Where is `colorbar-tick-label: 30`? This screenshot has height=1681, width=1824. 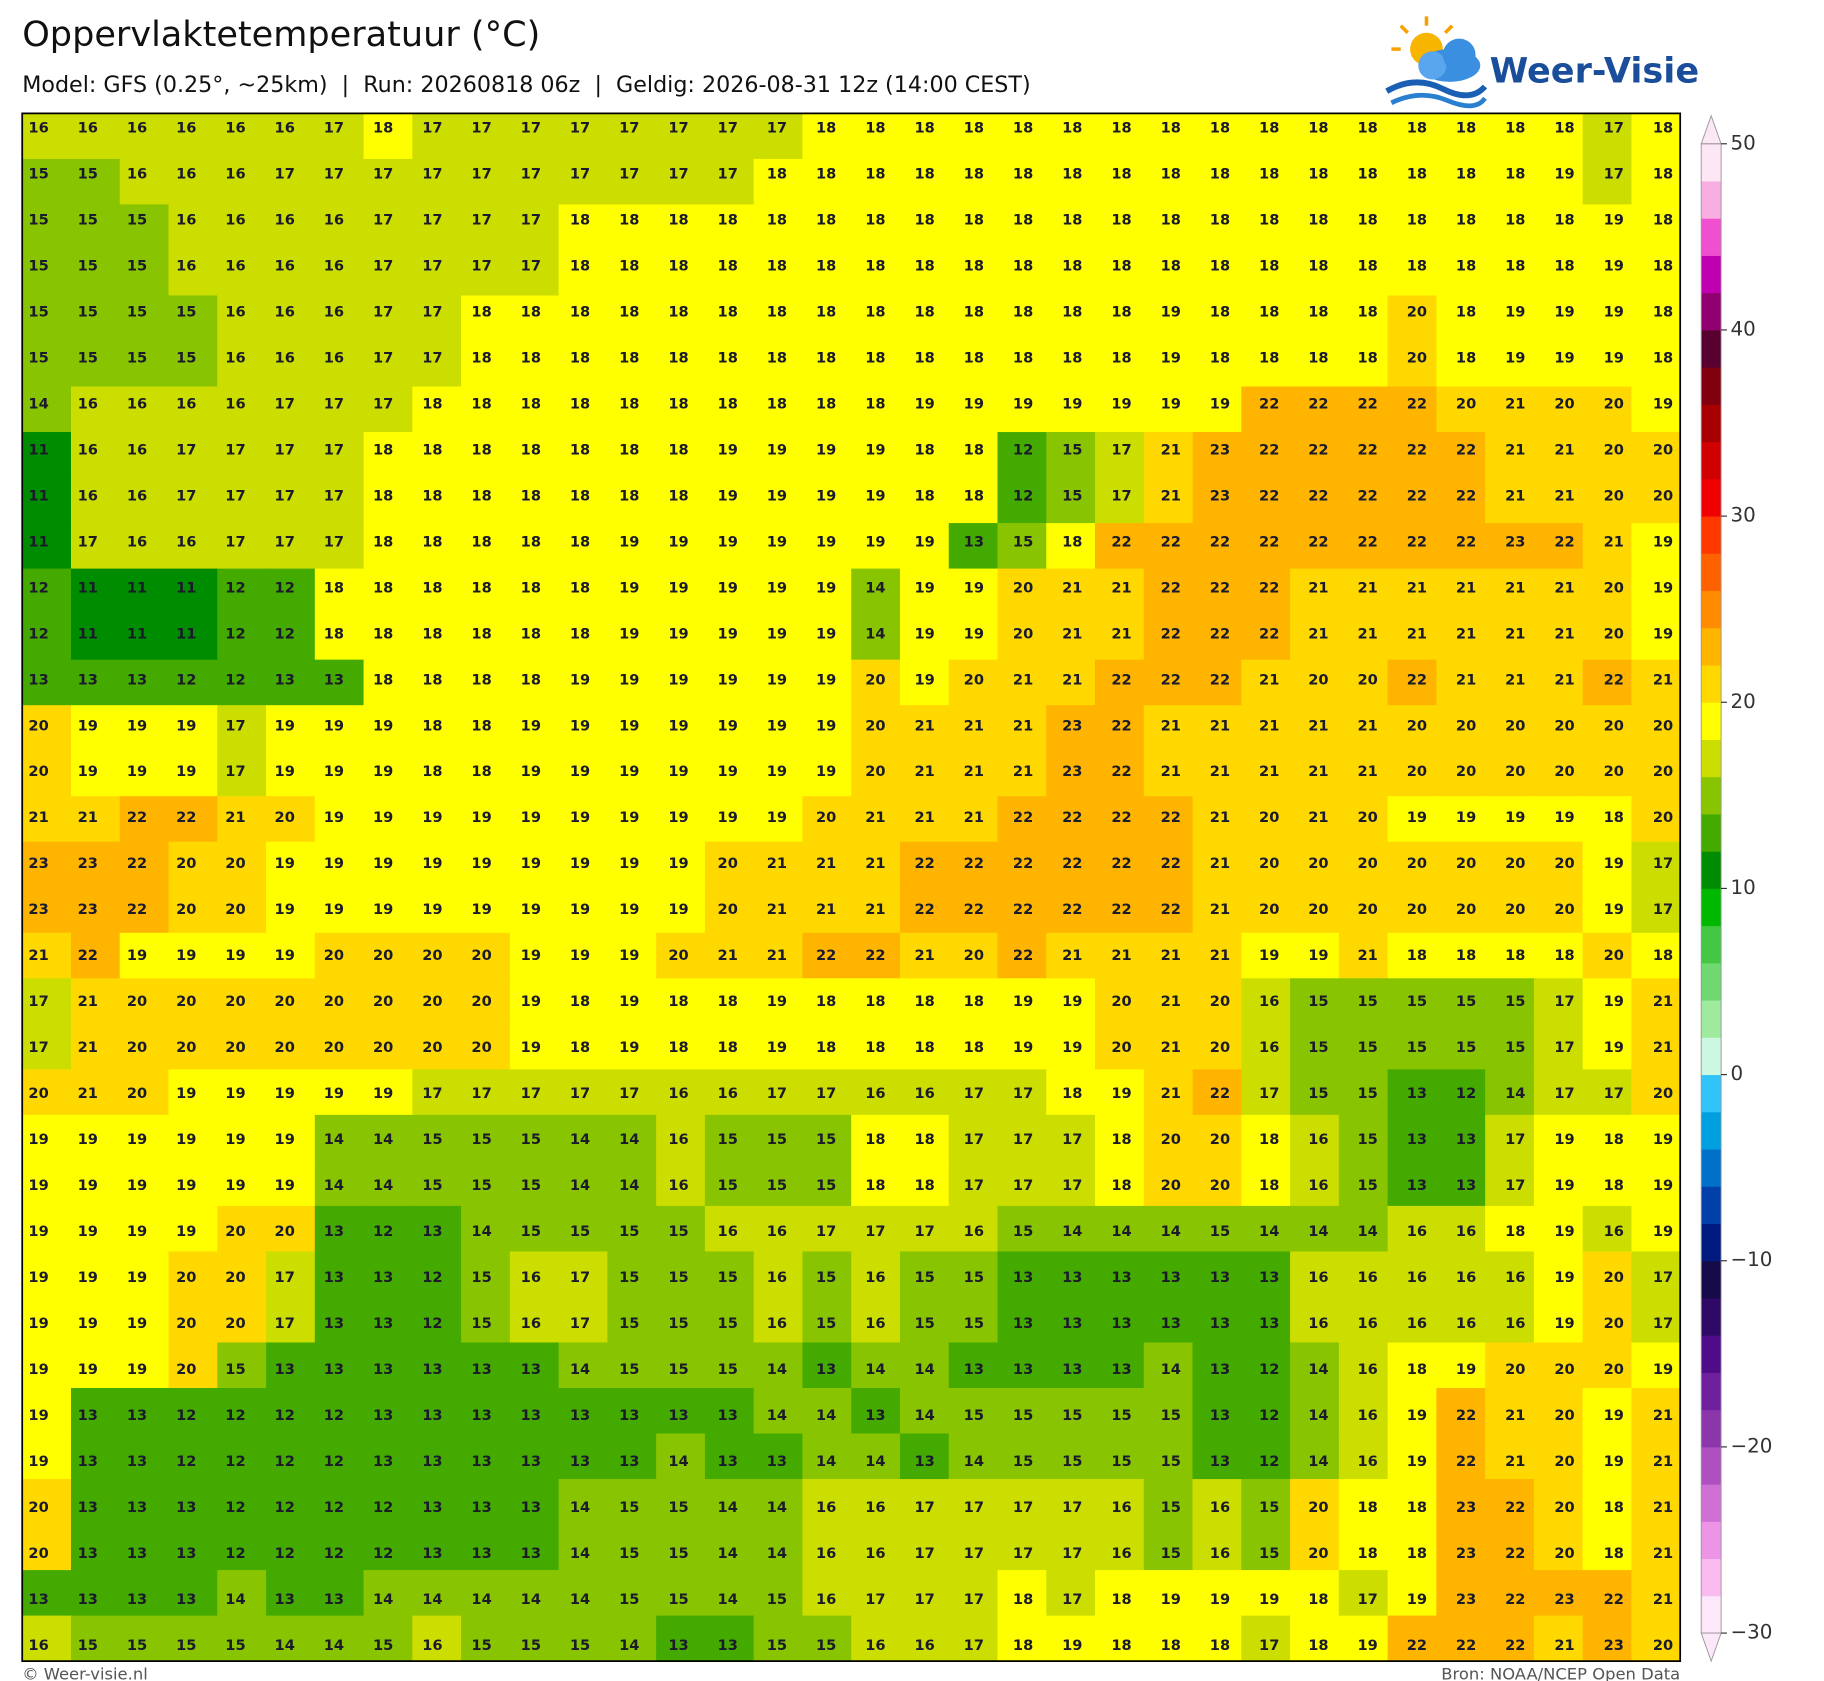 colorbar-tick-label: 30 is located at coordinates (1742, 515).